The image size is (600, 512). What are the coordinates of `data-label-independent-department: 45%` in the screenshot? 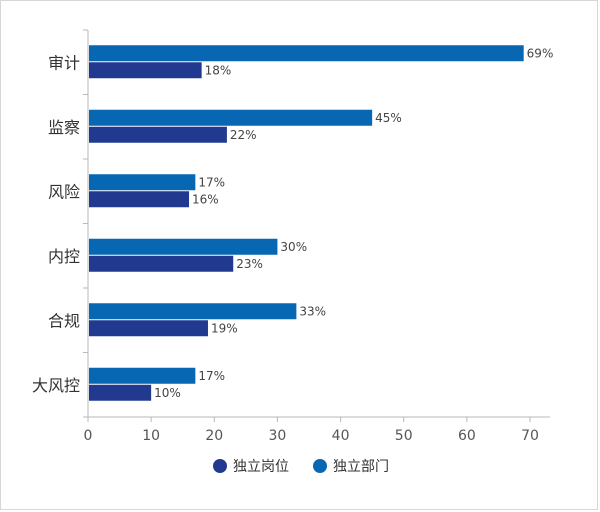 It's located at (388, 118).